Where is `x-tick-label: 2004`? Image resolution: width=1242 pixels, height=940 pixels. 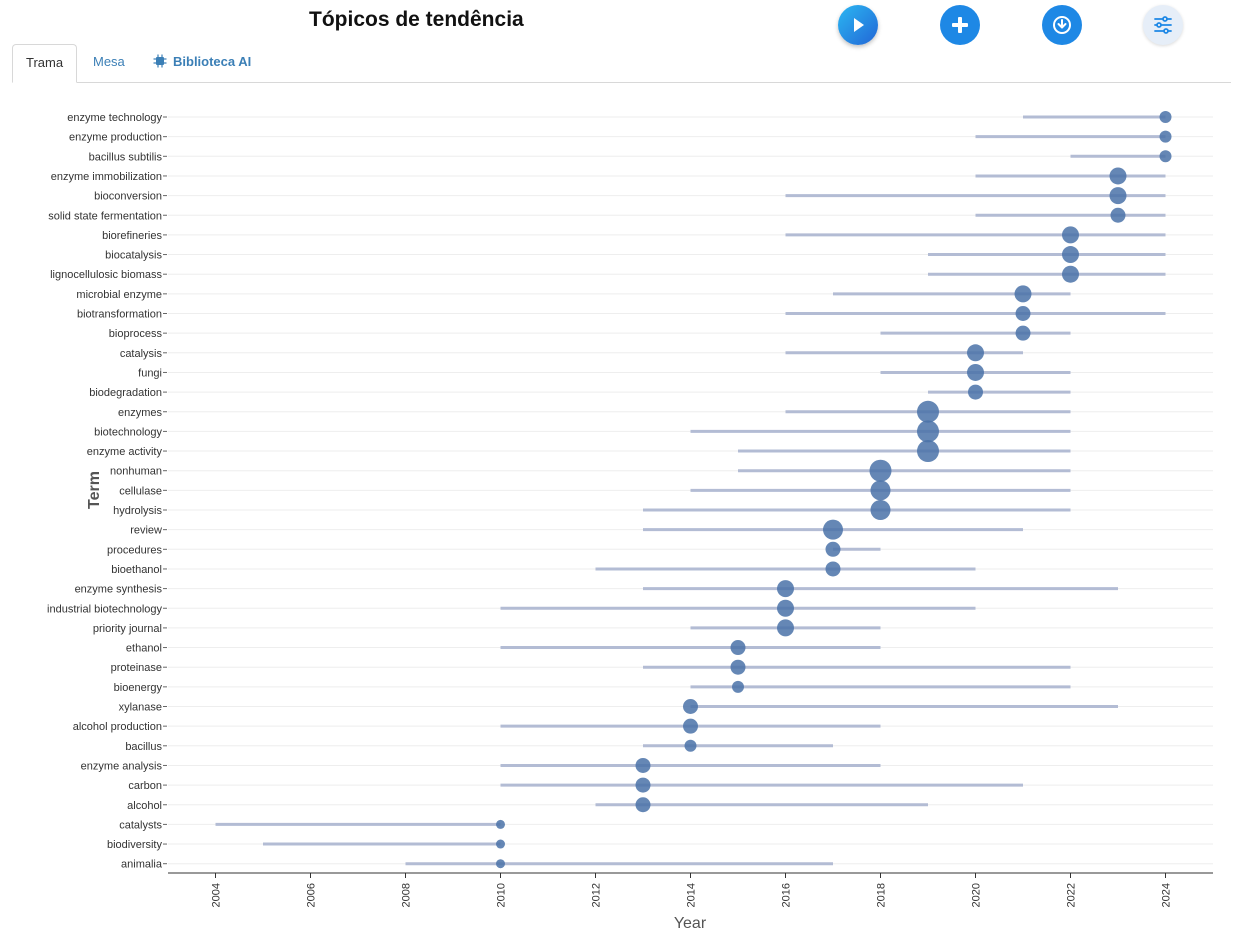 x-tick-label: 2004 is located at coordinates (217, 895).